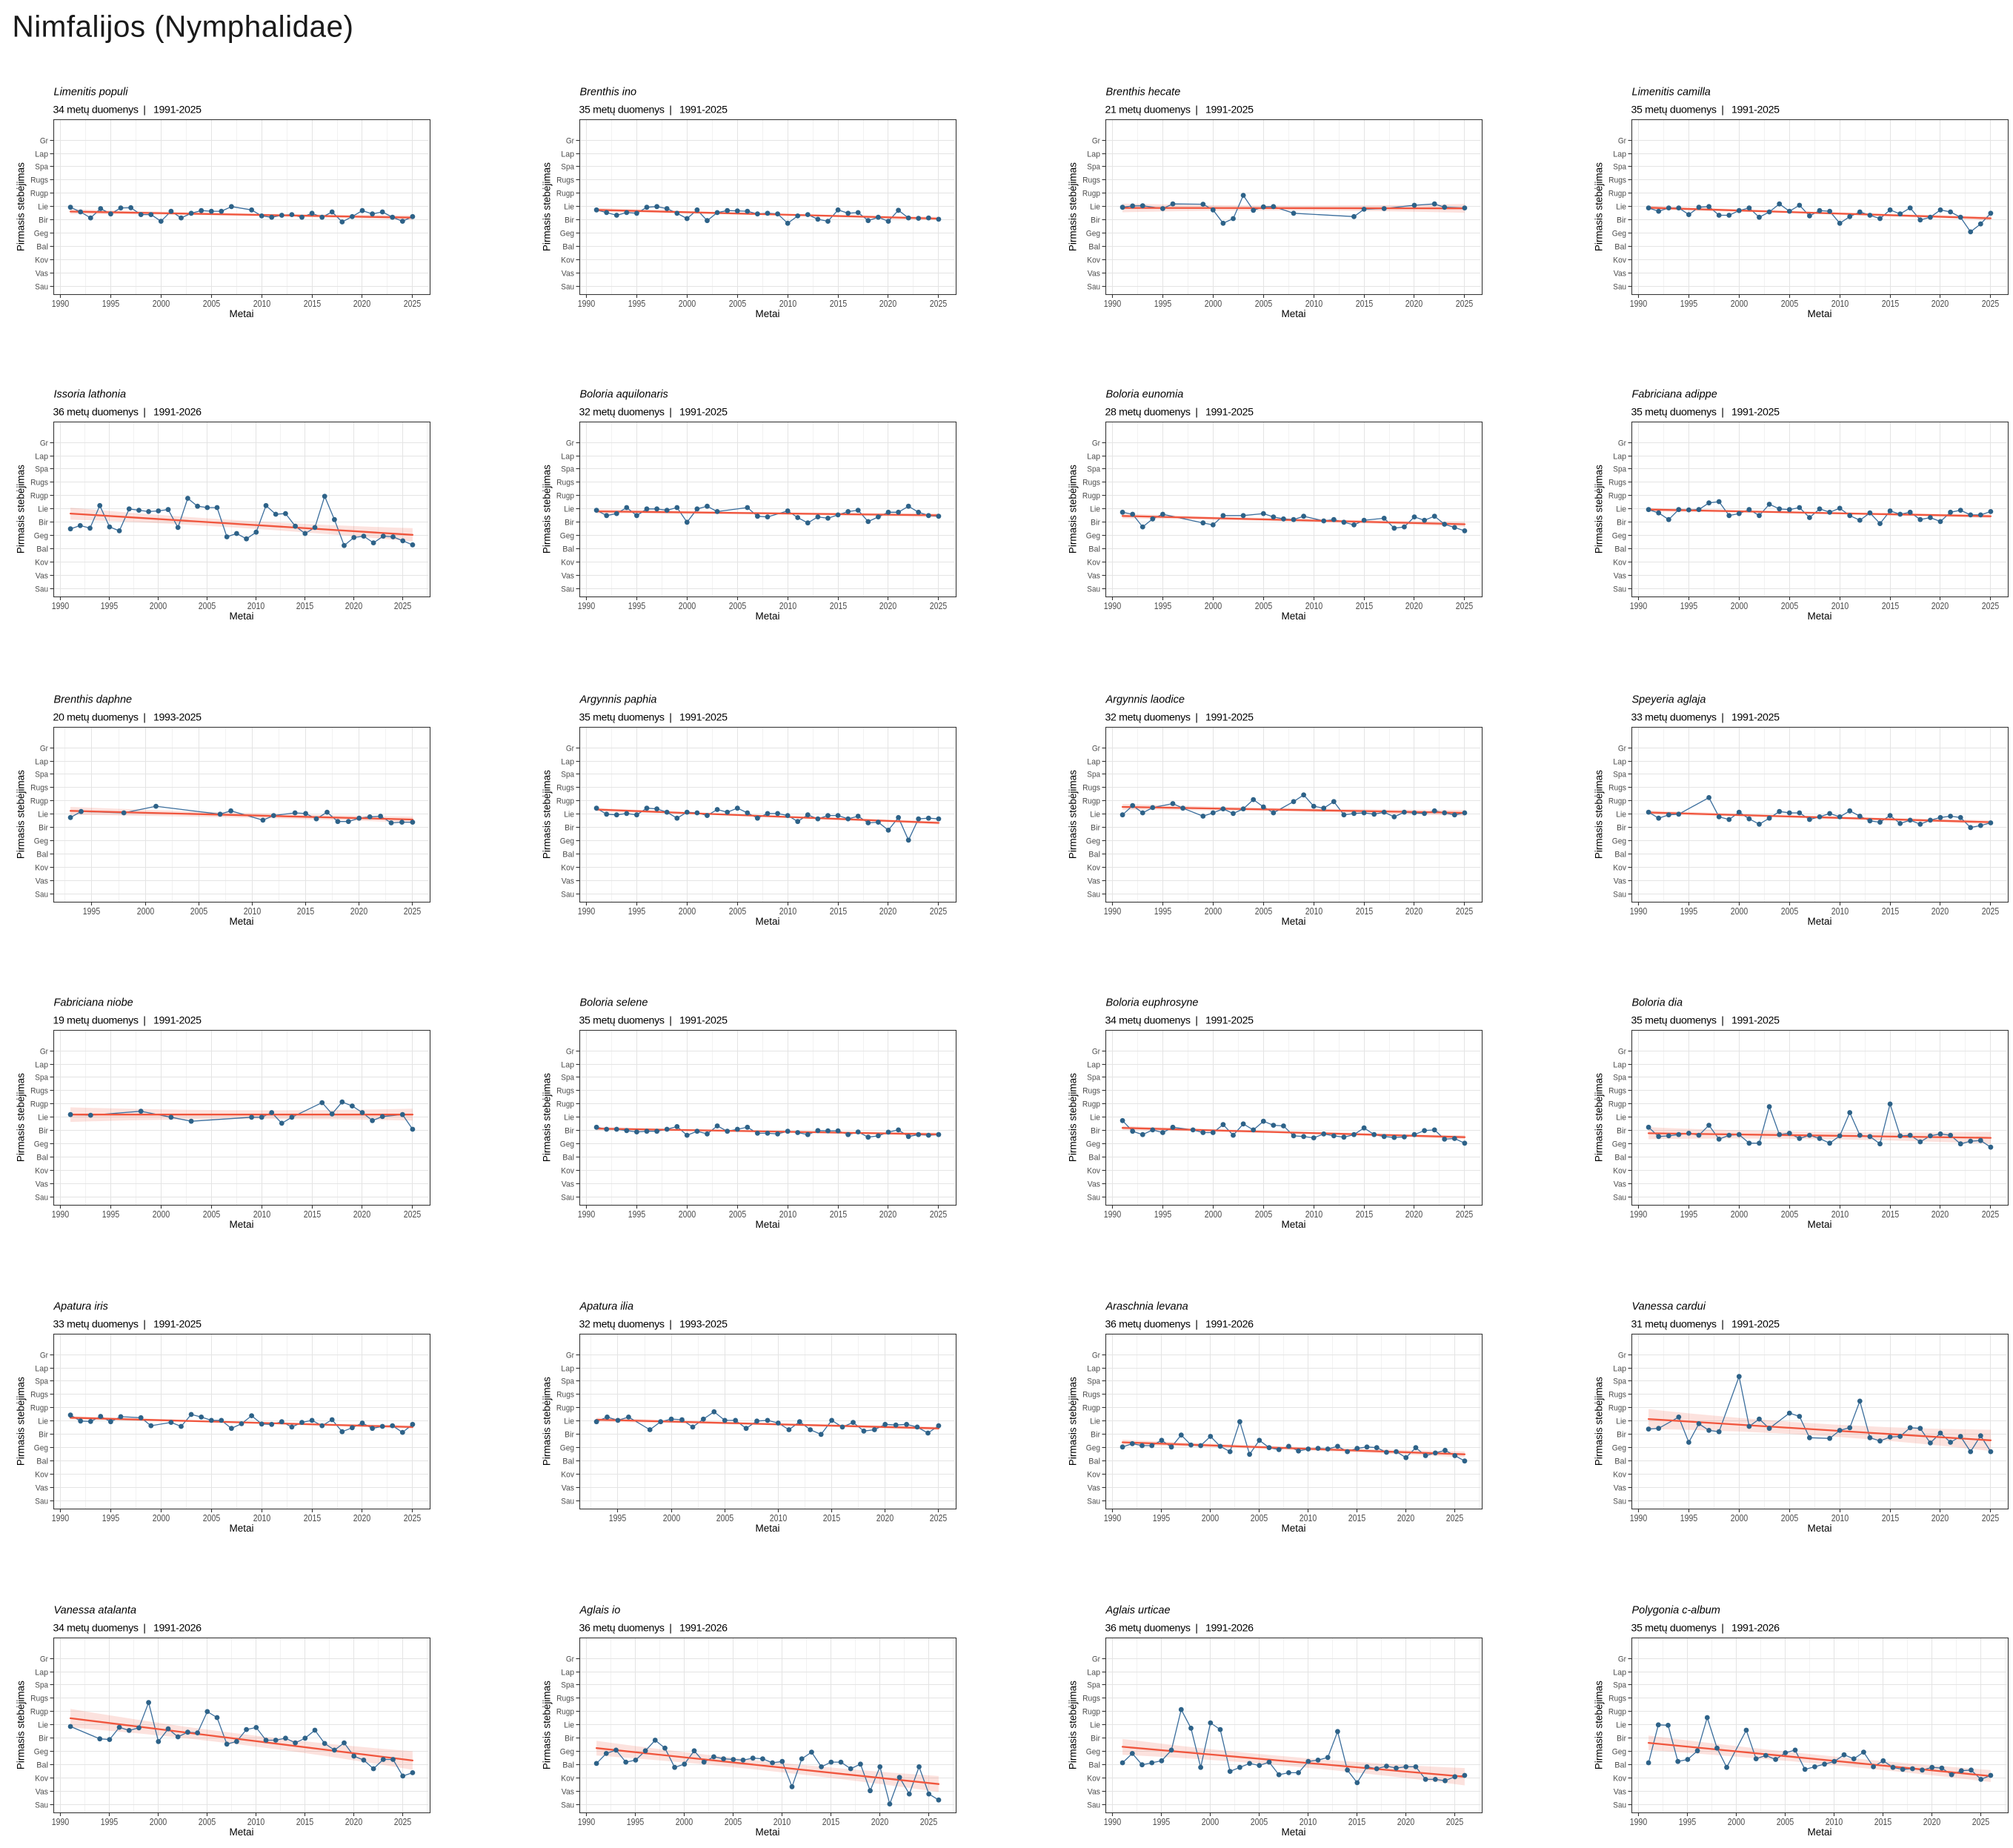 The height and width of the screenshot is (1848, 2013). What do you see at coordinates (90, 394) in the screenshot?
I see `svg-text: Issoria lathonia` at bounding box center [90, 394].